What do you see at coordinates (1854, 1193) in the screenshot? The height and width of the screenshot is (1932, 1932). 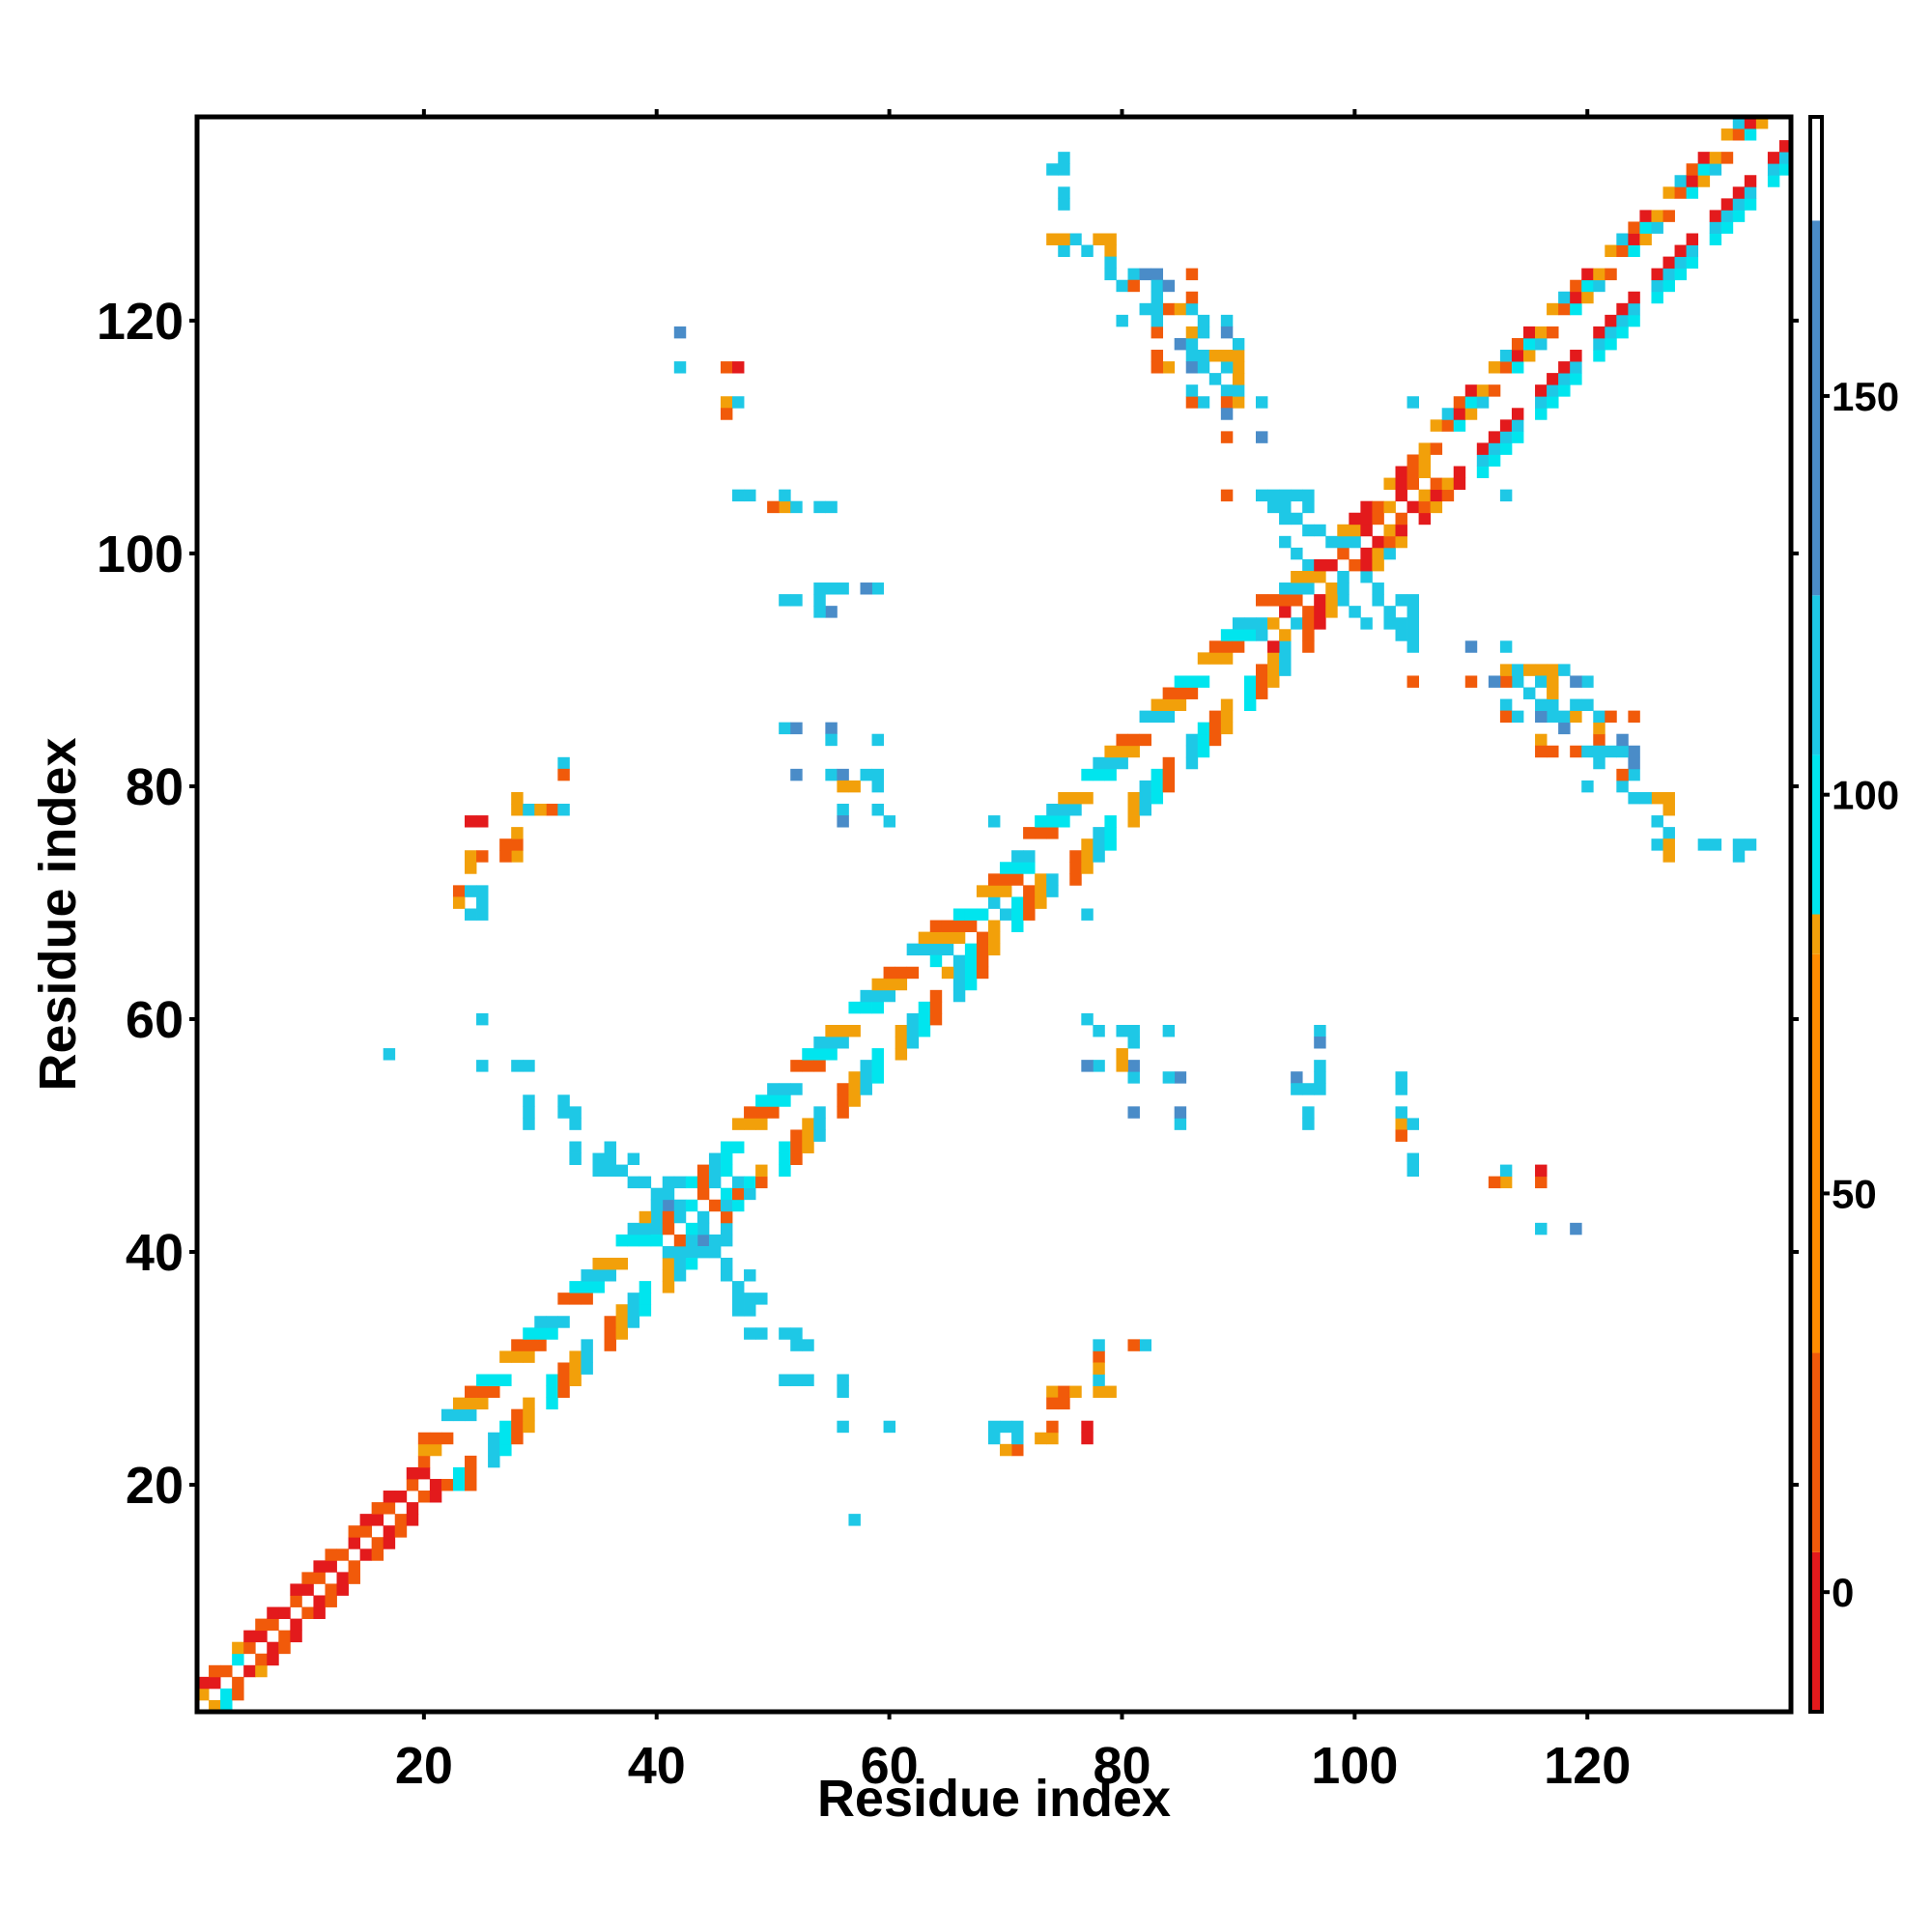 I see `colorbar-tick-label: 50` at bounding box center [1854, 1193].